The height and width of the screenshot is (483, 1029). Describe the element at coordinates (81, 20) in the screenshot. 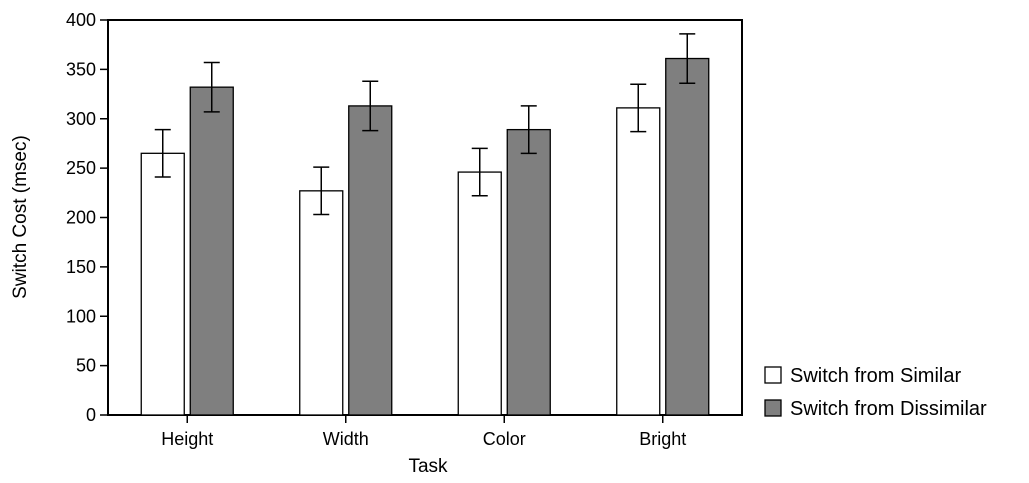

I see `y-tick-label: 400` at that location.